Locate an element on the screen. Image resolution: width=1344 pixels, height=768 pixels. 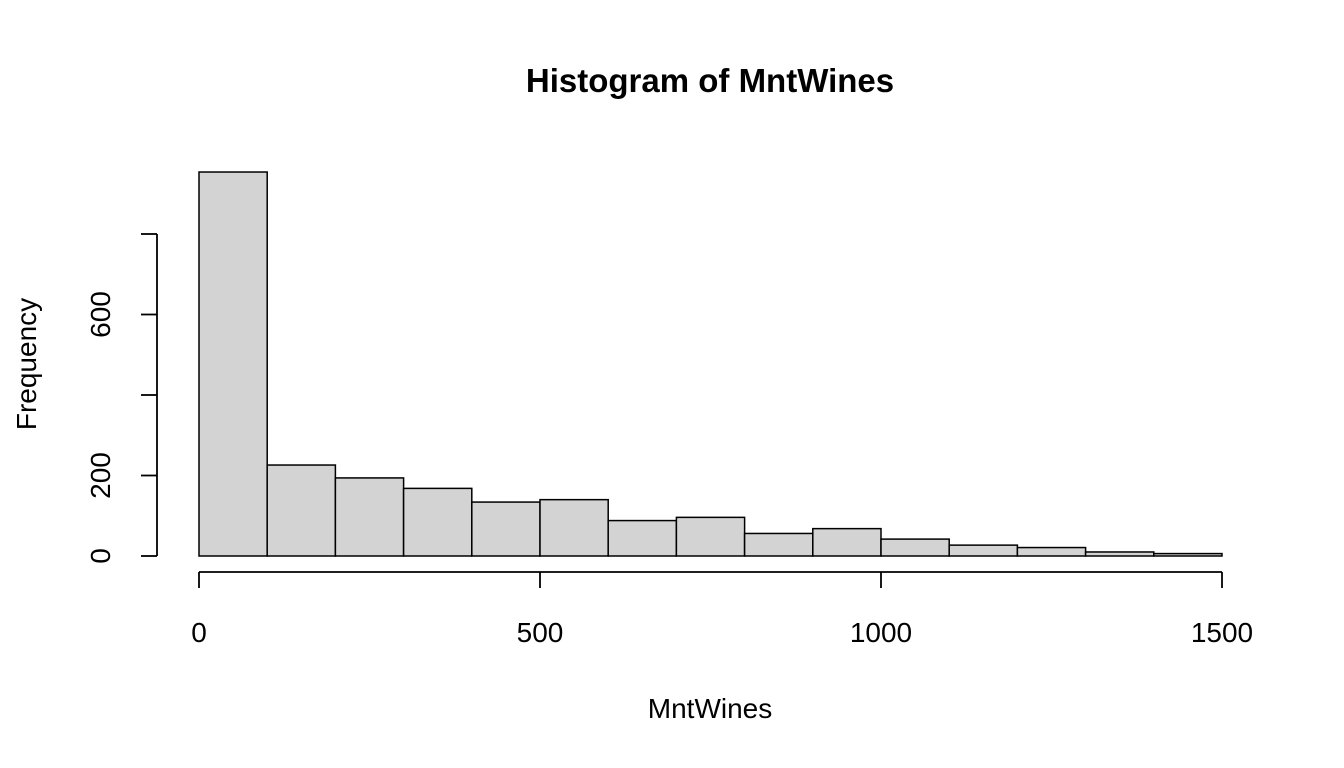
x-tick-label: 0 is located at coordinates (199, 632).